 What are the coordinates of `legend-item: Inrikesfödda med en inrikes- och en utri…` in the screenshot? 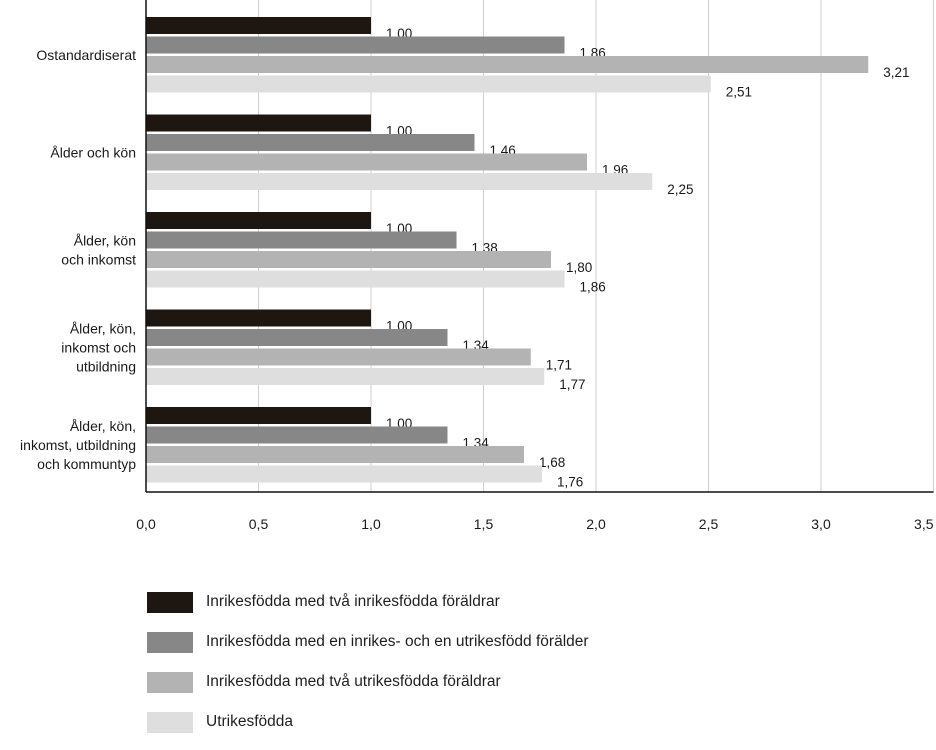 It's located at (368, 642).